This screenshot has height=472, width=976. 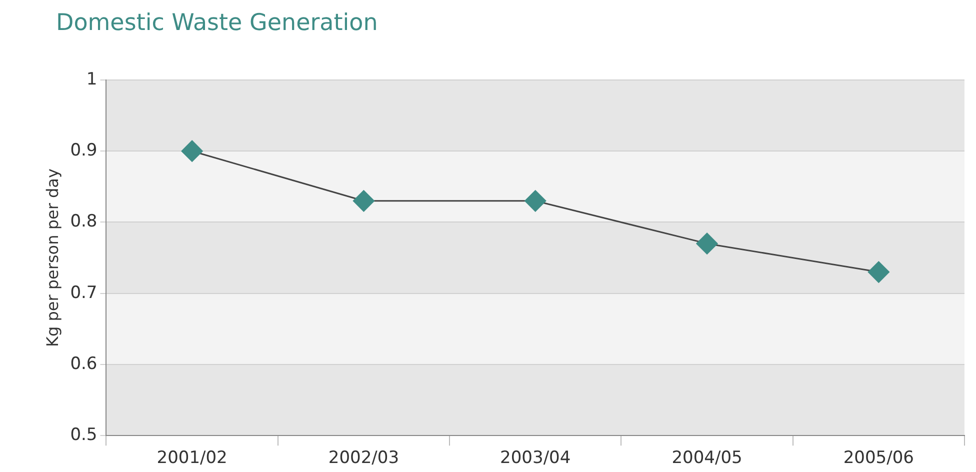 What do you see at coordinates (92, 79) in the screenshot?
I see `y-tick-label: 1` at bounding box center [92, 79].